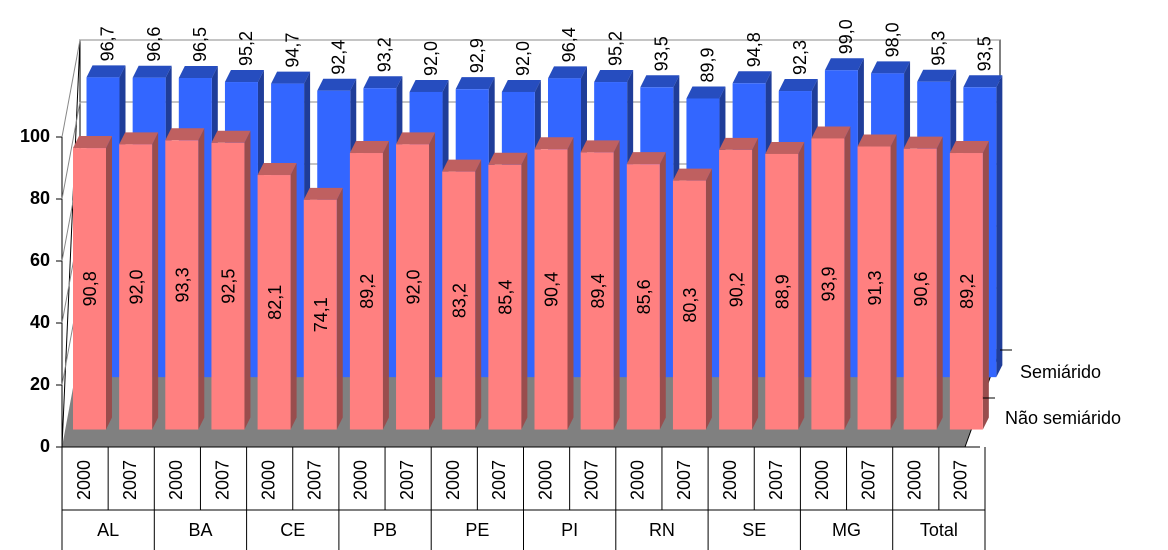  What do you see at coordinates (1060, 372) in the screenshot?
I see `legend-label: Semiárido` at bounding box center [1060, 372].